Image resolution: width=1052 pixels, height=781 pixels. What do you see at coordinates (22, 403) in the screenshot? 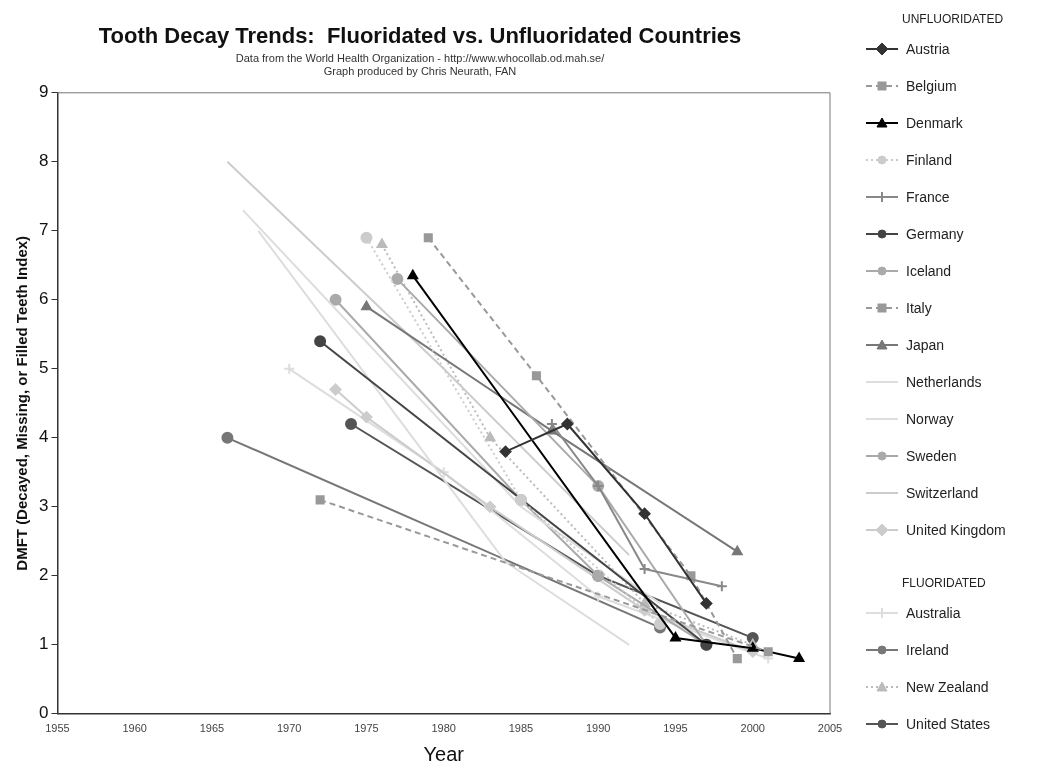
I see `y-axis-title: DMFT (Decayed, Missing, or Filled Teeth Index)` at bounding box center [22, 403].